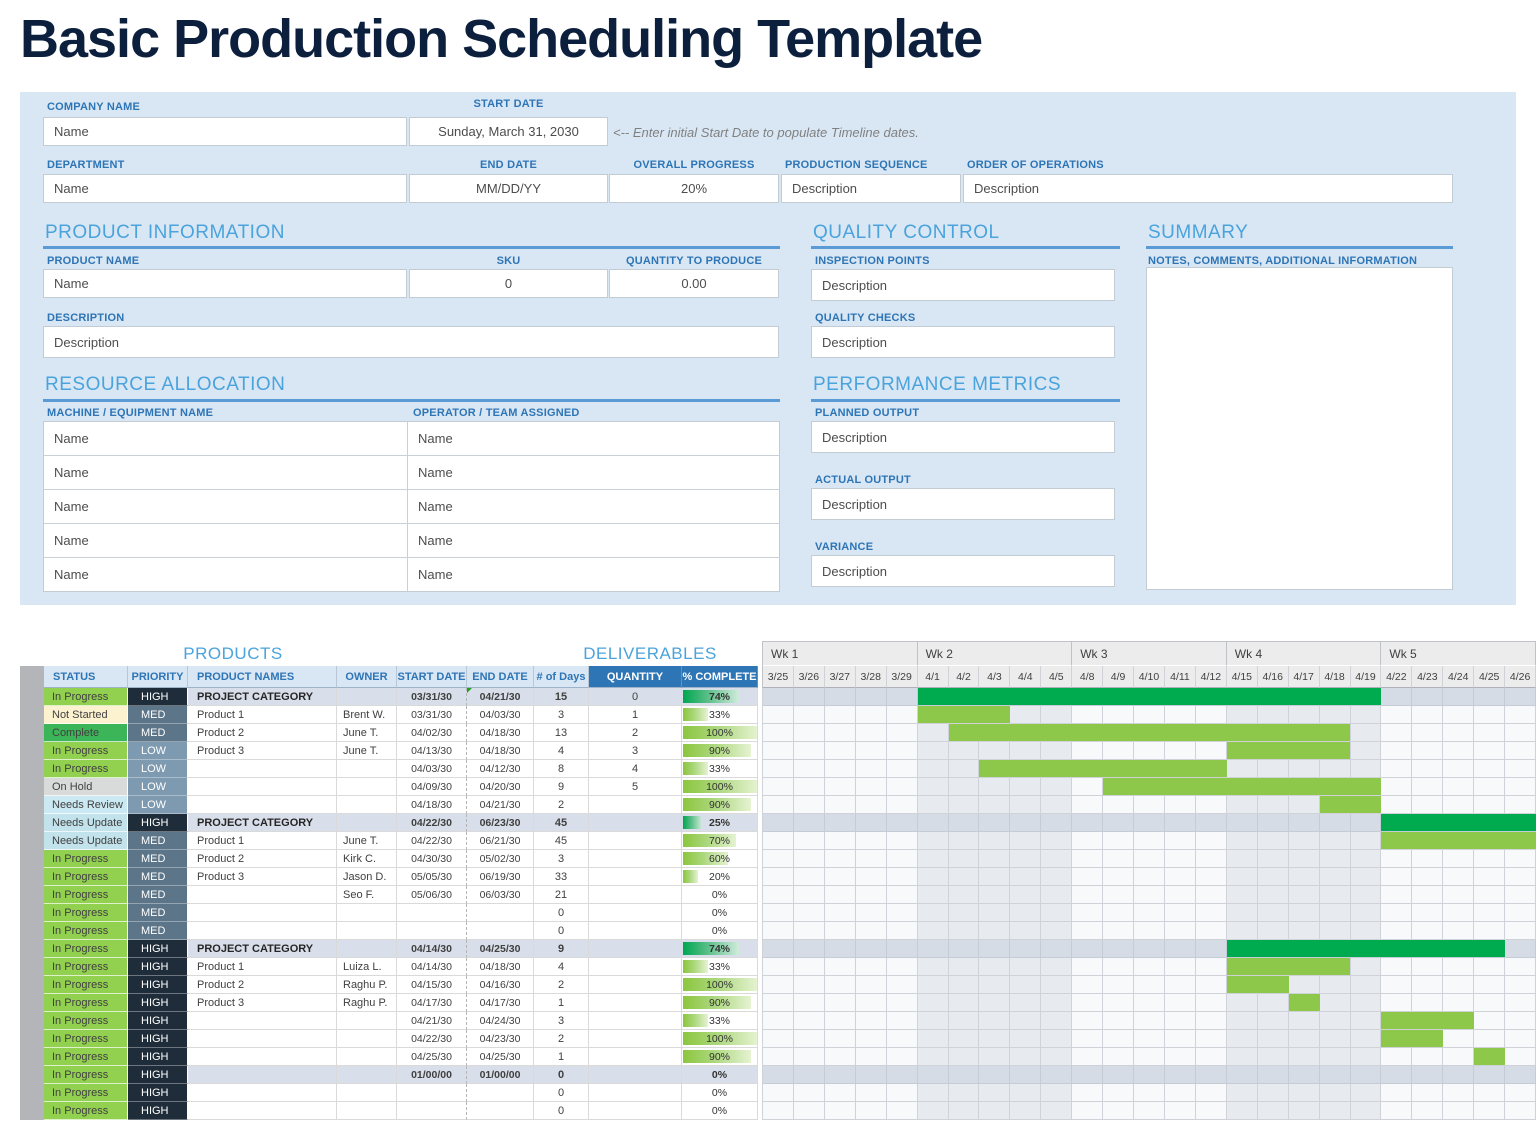 This screenshot has height=1143, width=1536. What do you see at coordinates (500, 787) in the screenshot?
I see `end-date-cell: 04/20/30` at bounding box center [500, 787].